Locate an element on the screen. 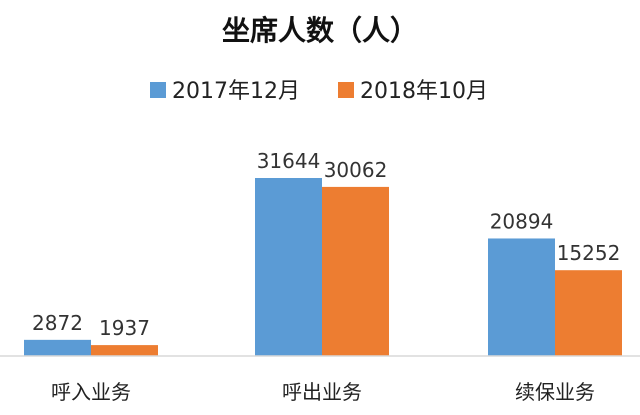 Image resolution: width=640 pixels, height=415 pixels. category-label-renewal: 续保业务 is located at coordinates (555, 392).